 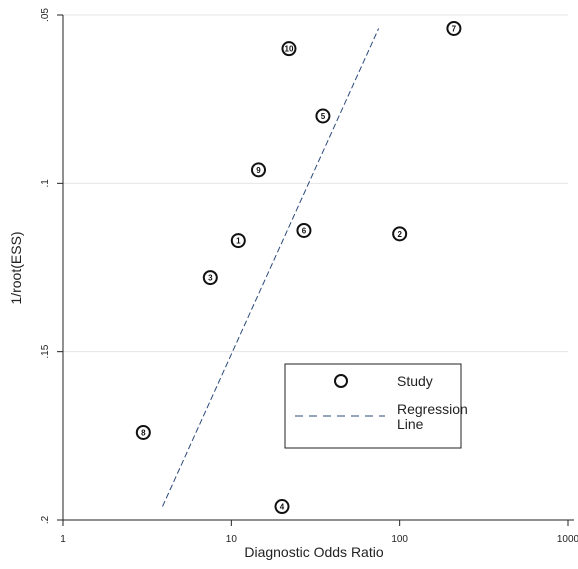 What do you see at coordinates (410, 424) in the screenshot?
I see `legend-regression-label: Line` at bounding box center [410, 424].